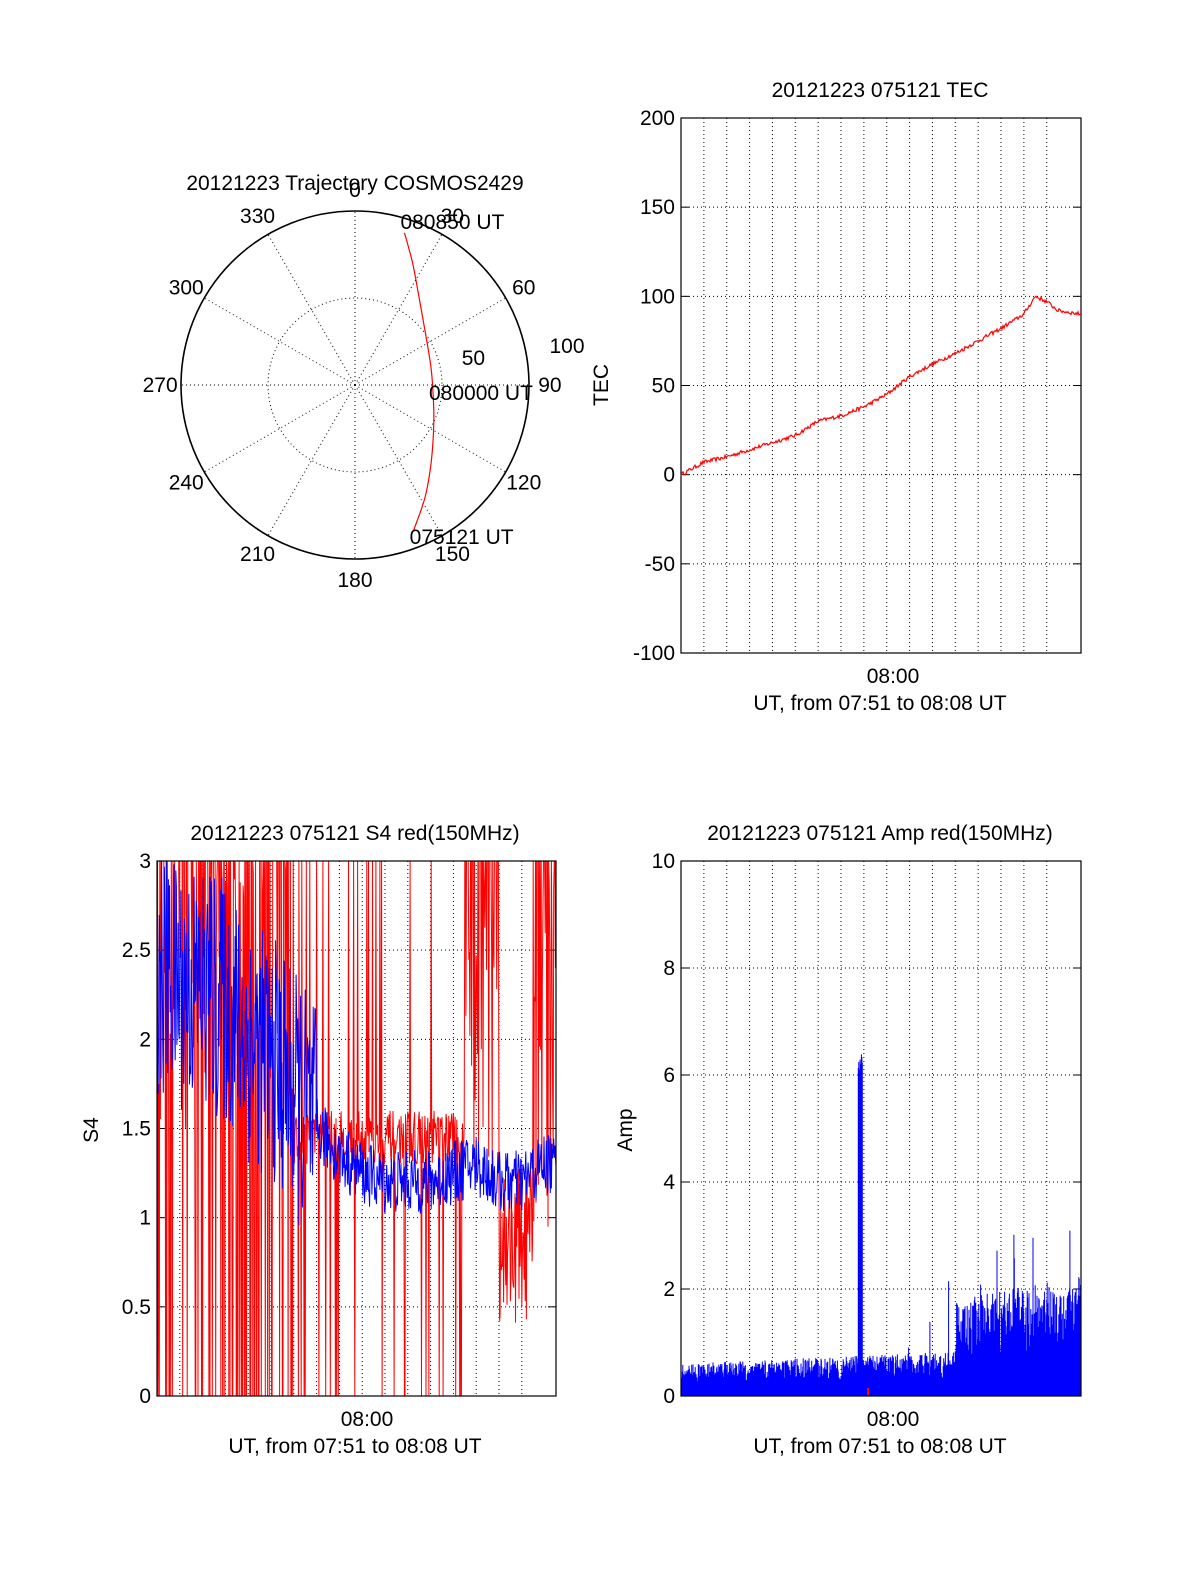 The height and width of the screenshot is (1575, 1200). I want to click on y-tick-label: 100, so click(657, 296).